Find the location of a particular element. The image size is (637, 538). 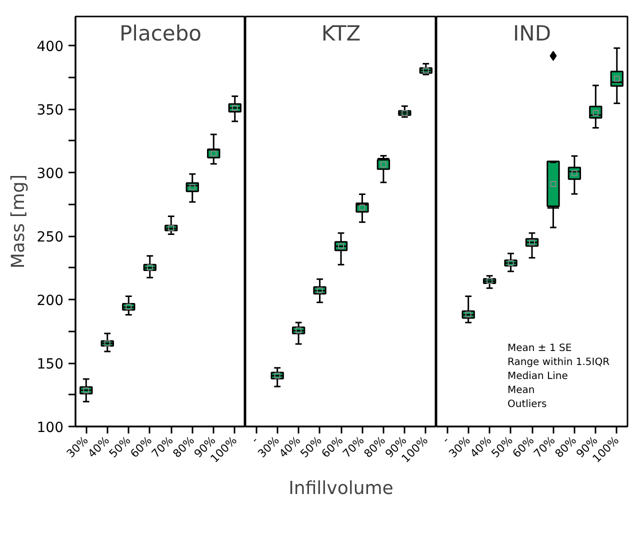

chart-title: IND is located at coordinates (532, 34).